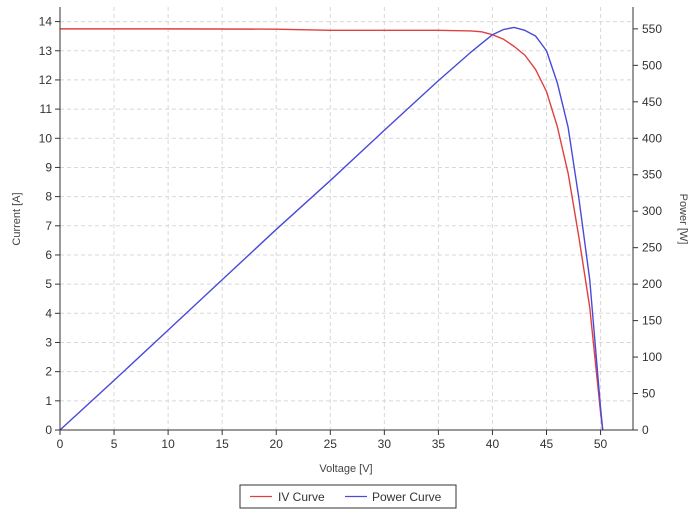 The width and height of the screenshot is (694, 522). What do you see at coordinates (493, 444) in the screenshot?
I see `x-tick-label: 40` at bounding box center [493, 444].